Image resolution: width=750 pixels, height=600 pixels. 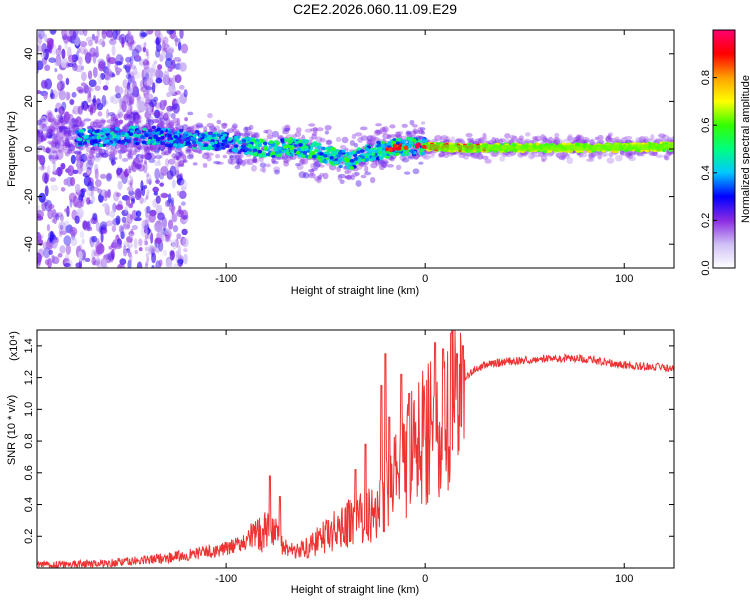 I want to click on y-tick-label: 1.0, so click(x=29, y=409).